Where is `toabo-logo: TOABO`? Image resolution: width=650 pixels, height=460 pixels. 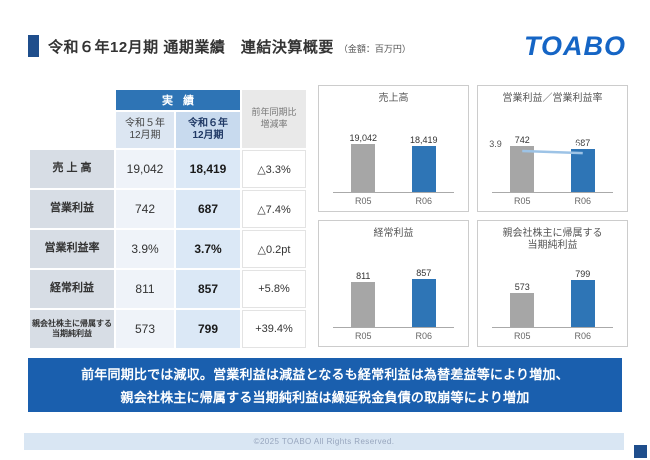
toabo-logo: TOABO is located at coordinates (574, 45).